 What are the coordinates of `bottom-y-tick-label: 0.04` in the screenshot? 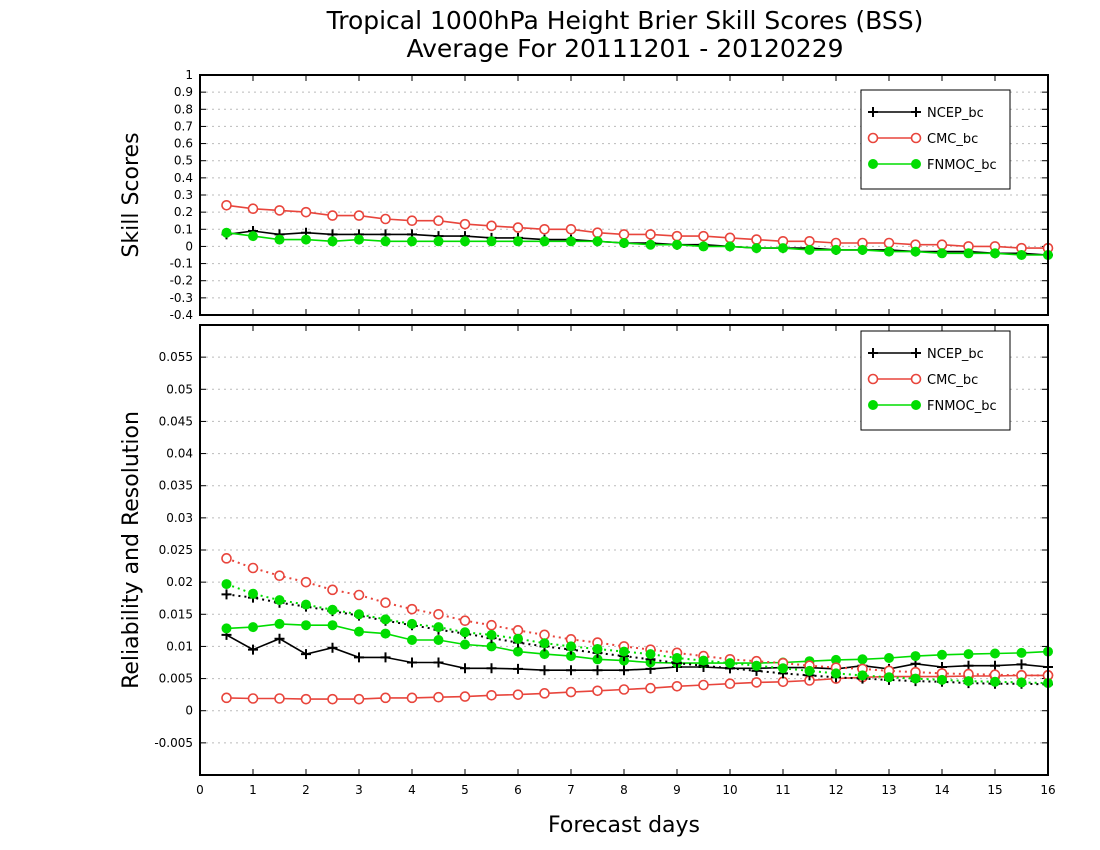 It's located at (179, 454).